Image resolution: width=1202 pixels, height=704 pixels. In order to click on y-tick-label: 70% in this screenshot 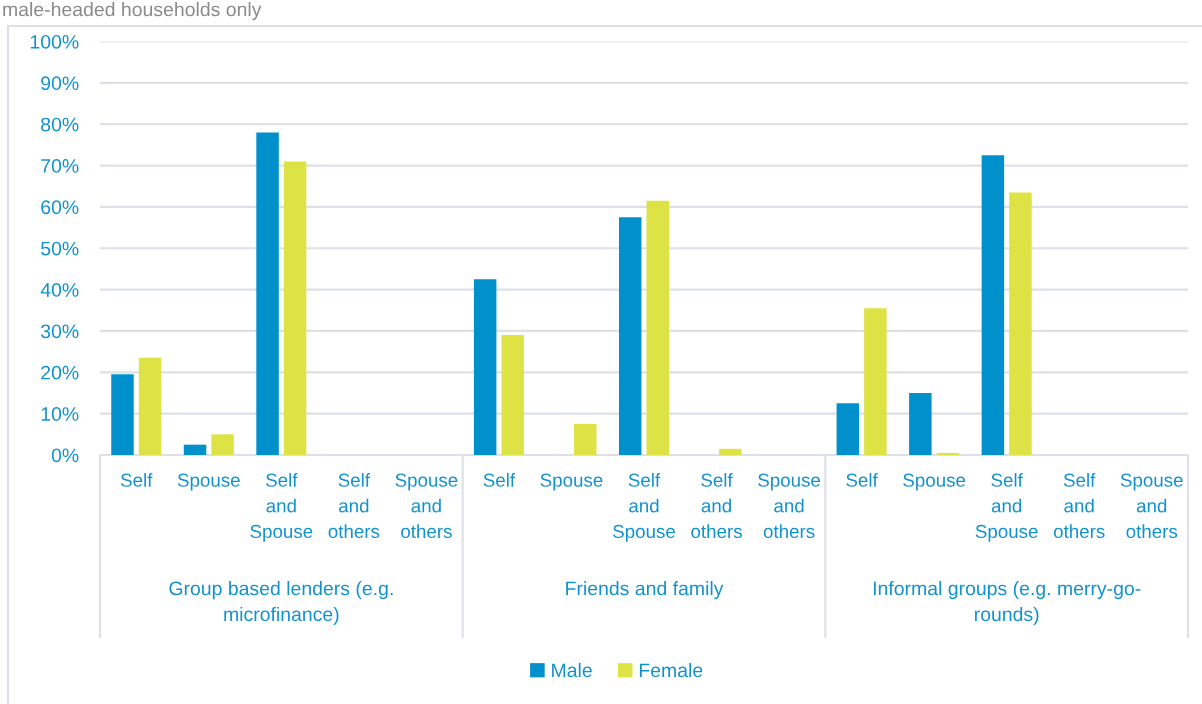, I will do `click(60, 166)`.